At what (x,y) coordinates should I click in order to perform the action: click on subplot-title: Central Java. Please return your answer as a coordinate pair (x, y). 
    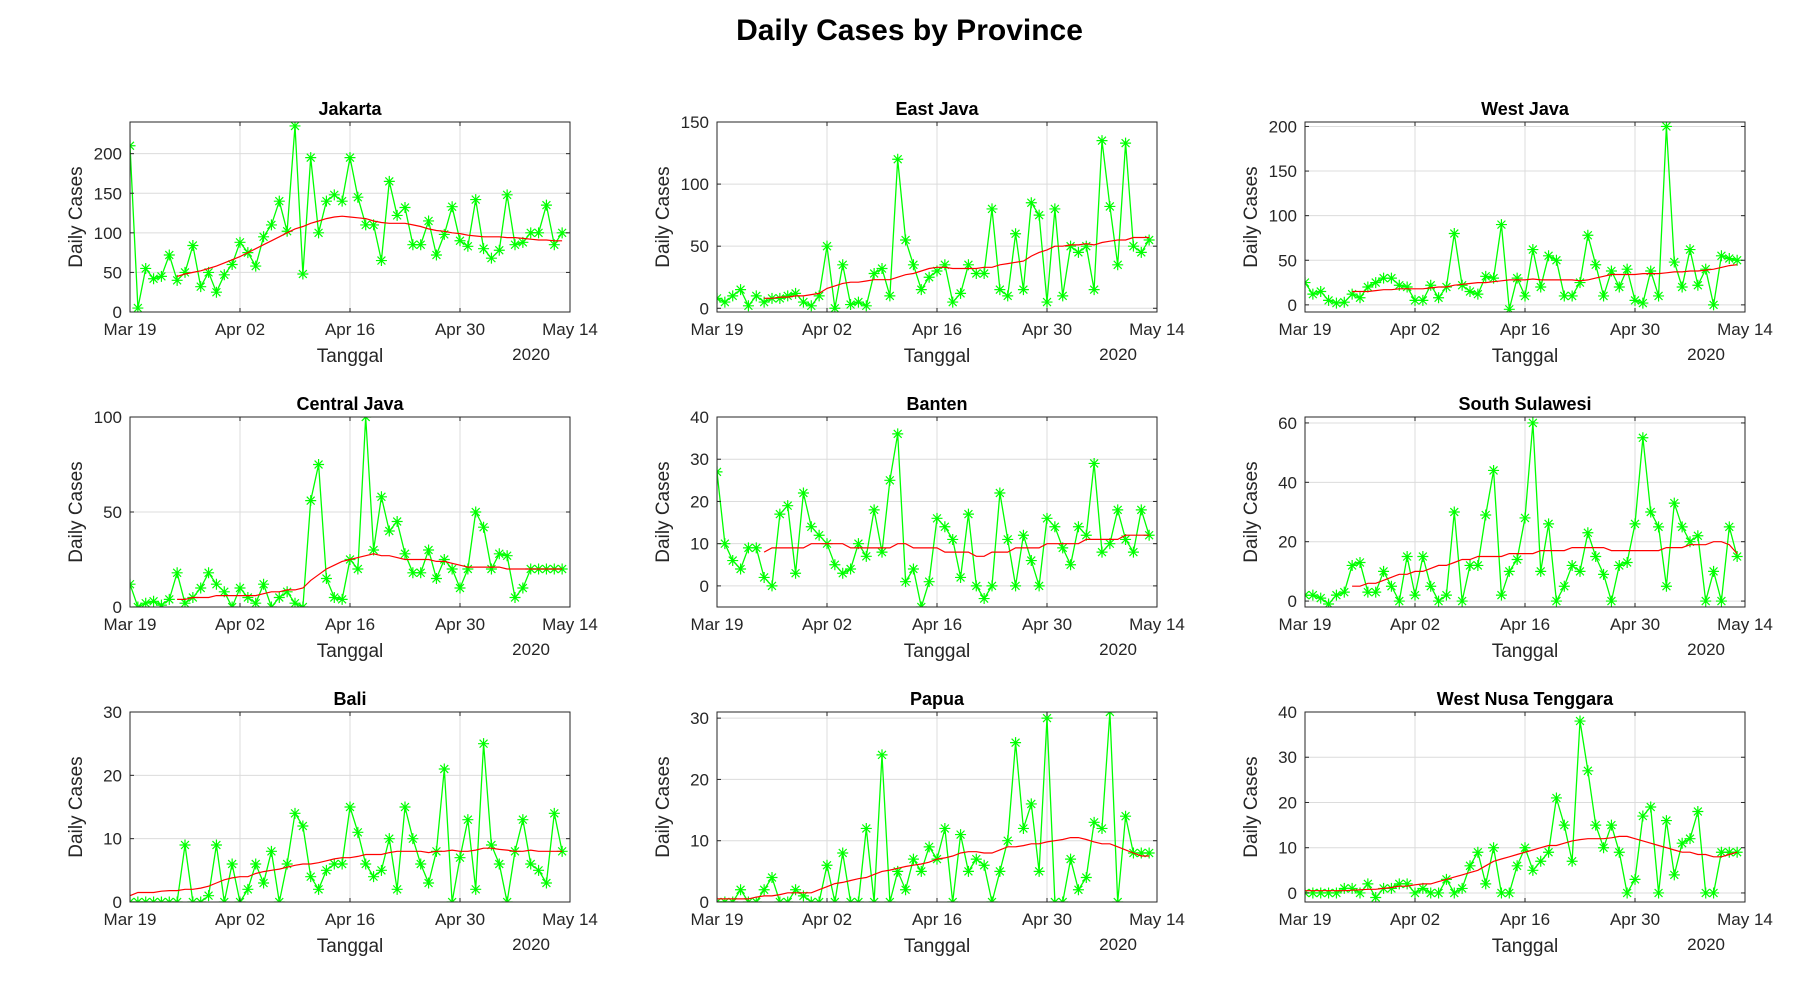
    Looking at the image, I should click on (350, 404).